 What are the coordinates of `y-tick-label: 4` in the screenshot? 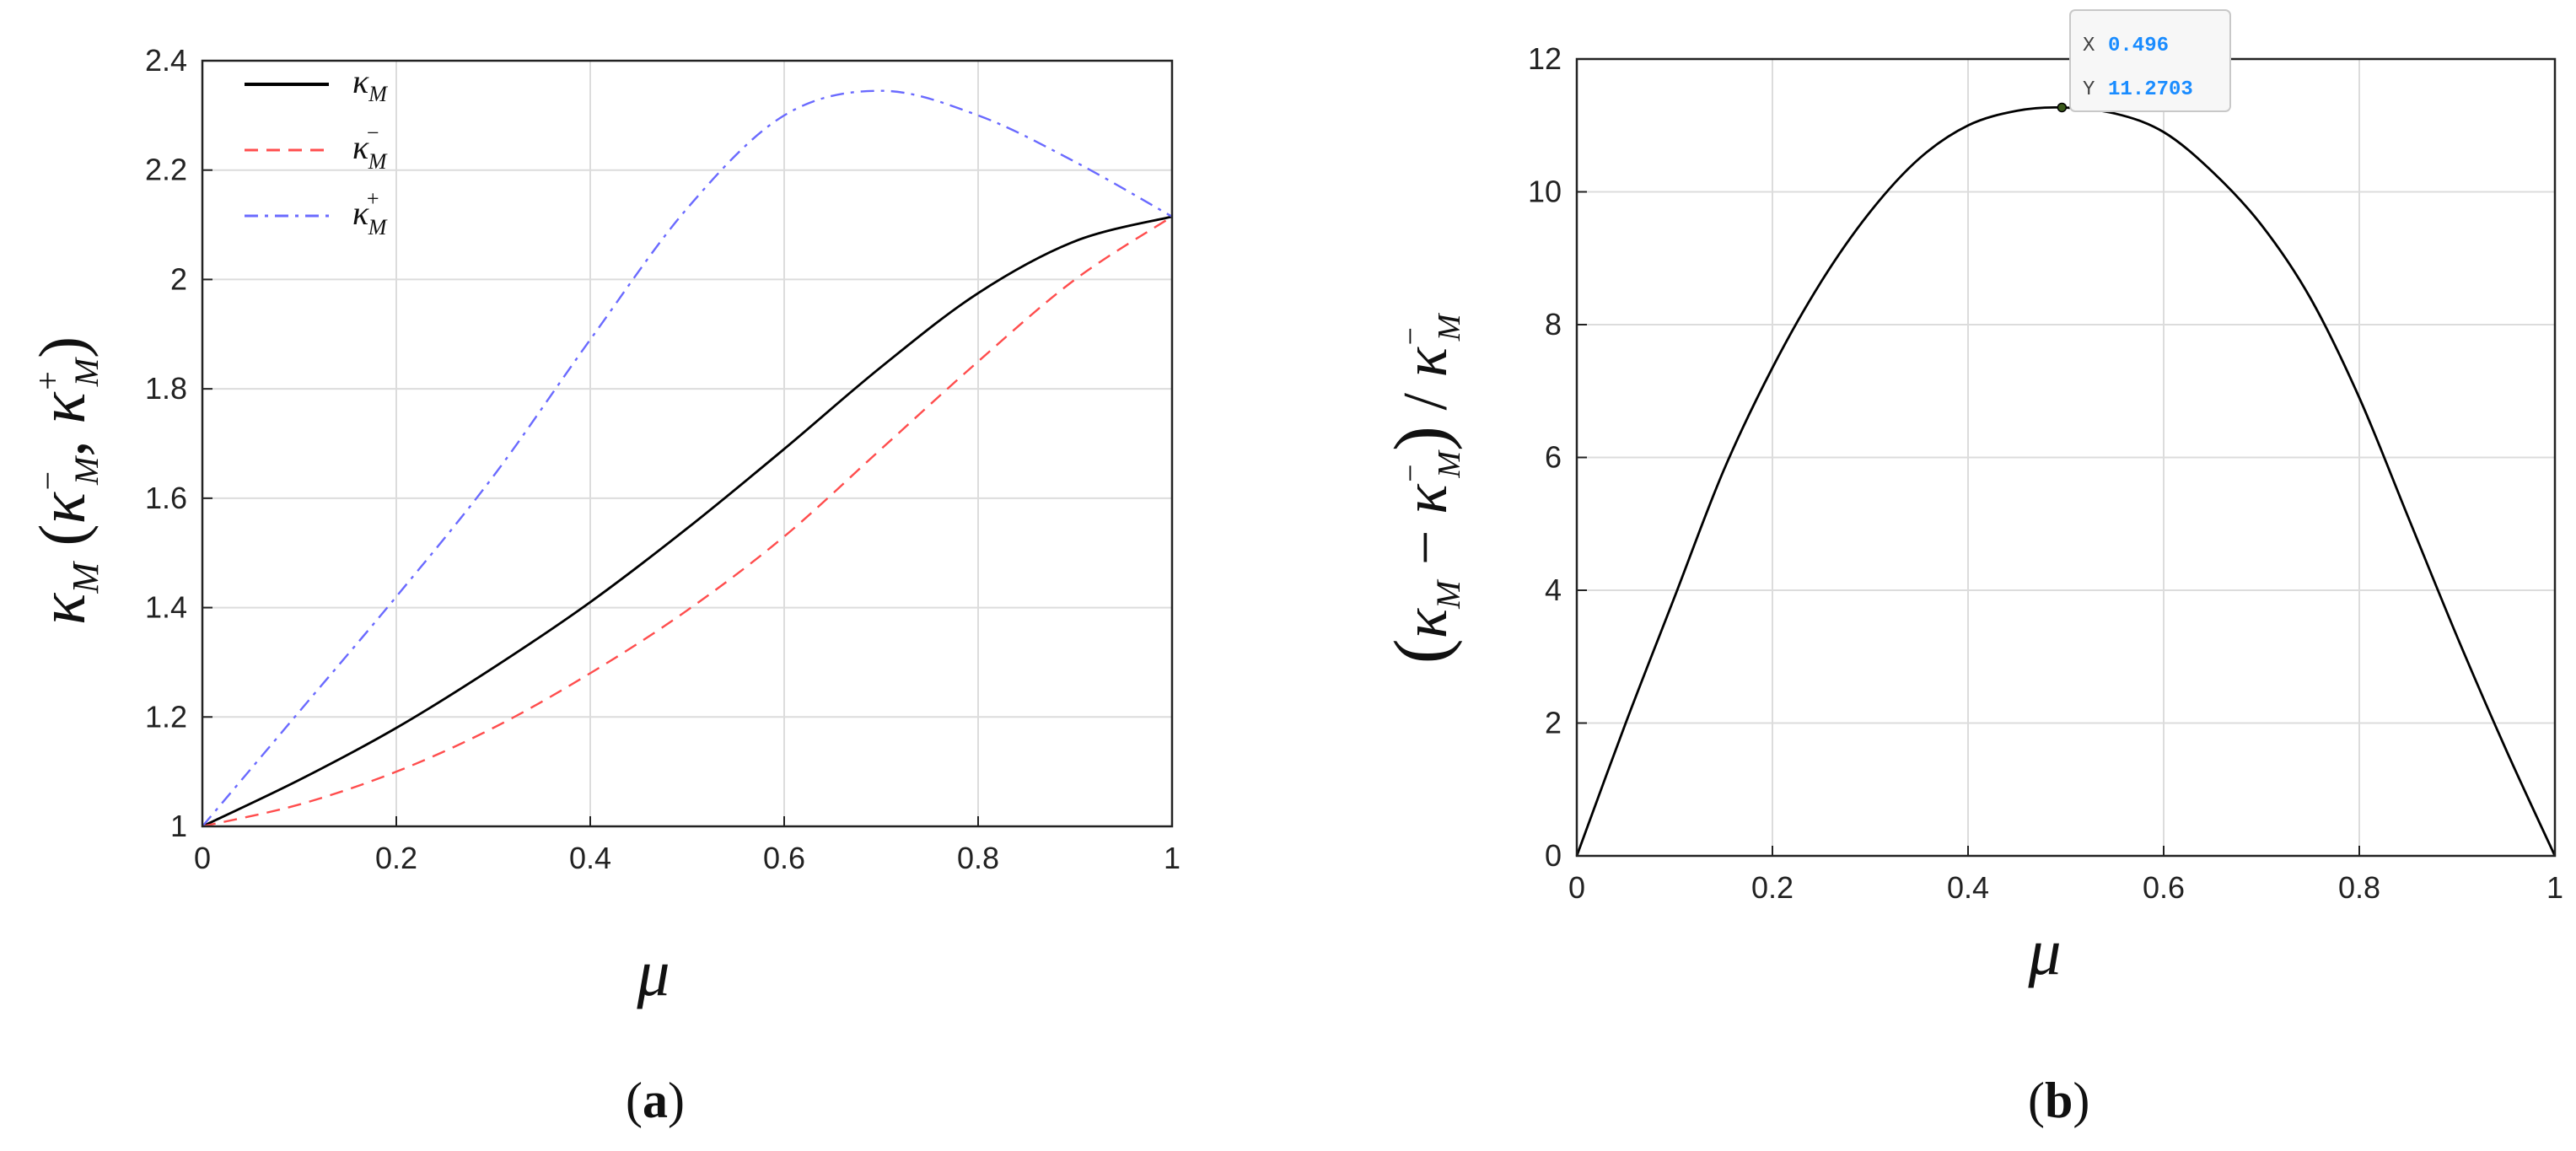 It's located at (1553, 590).